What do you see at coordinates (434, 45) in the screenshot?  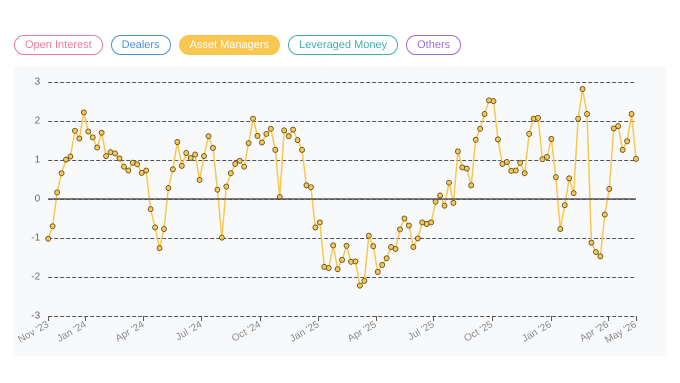 I see `legend-label: Others` at bounding box center [434, 45].